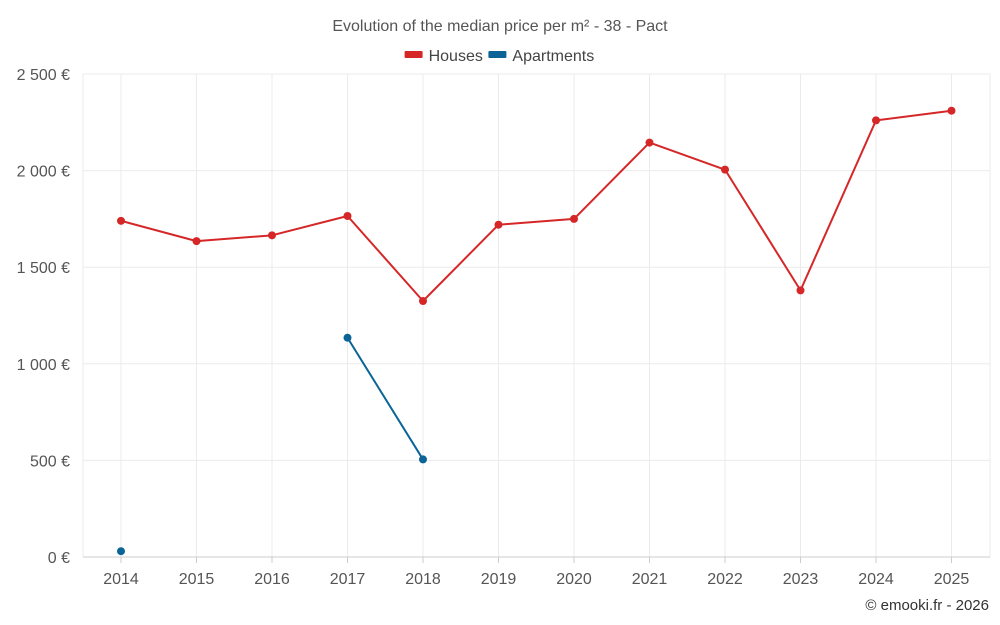  What do you see at coordinates (413, 54) in the screenshot?
I see `legend-swatch-houses` at bounding box center [413, 54].